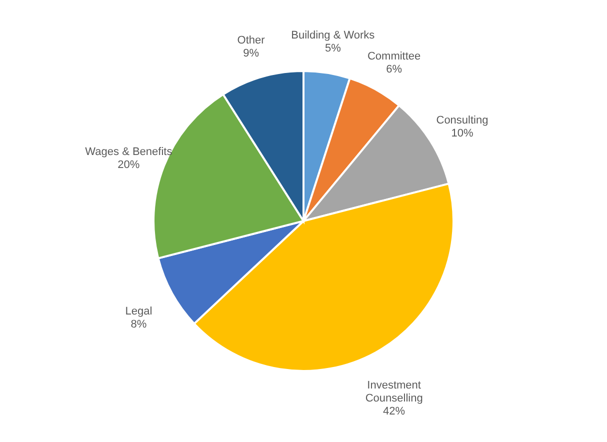  Describe the element at coordinates (251, 40) in the screenshot. I see `slice-label: Other` at that location.